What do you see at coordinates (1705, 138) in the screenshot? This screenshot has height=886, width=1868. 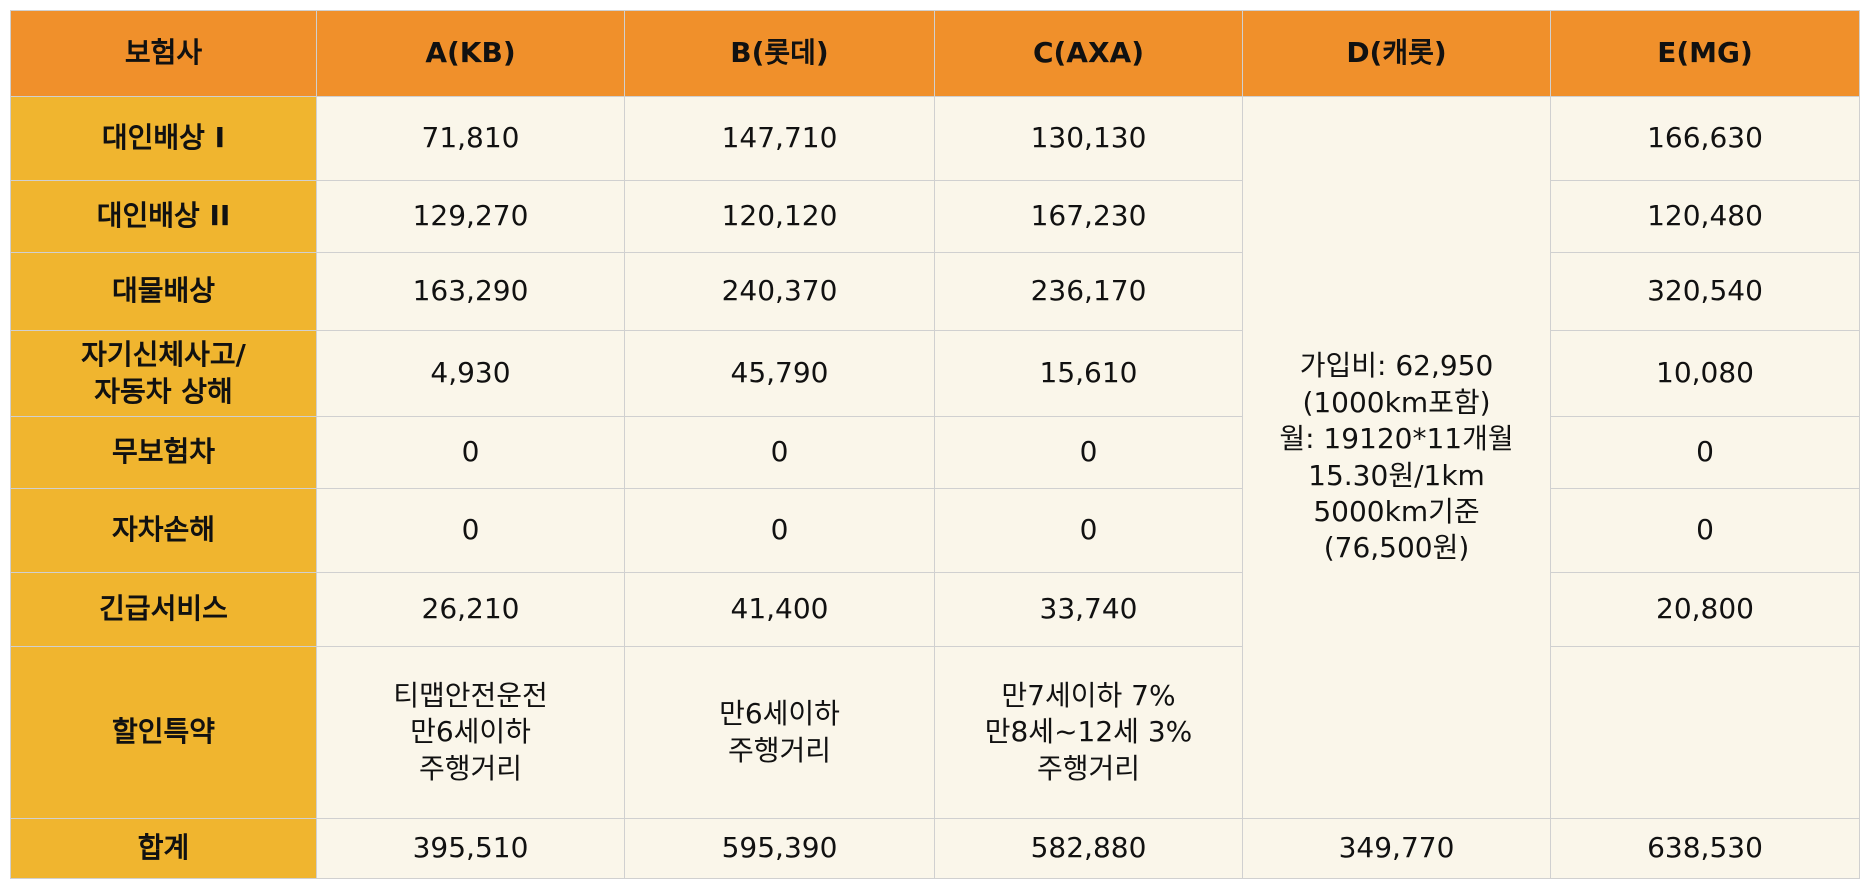 I see `cell: 166,630` at bounding box center [1705, 138].